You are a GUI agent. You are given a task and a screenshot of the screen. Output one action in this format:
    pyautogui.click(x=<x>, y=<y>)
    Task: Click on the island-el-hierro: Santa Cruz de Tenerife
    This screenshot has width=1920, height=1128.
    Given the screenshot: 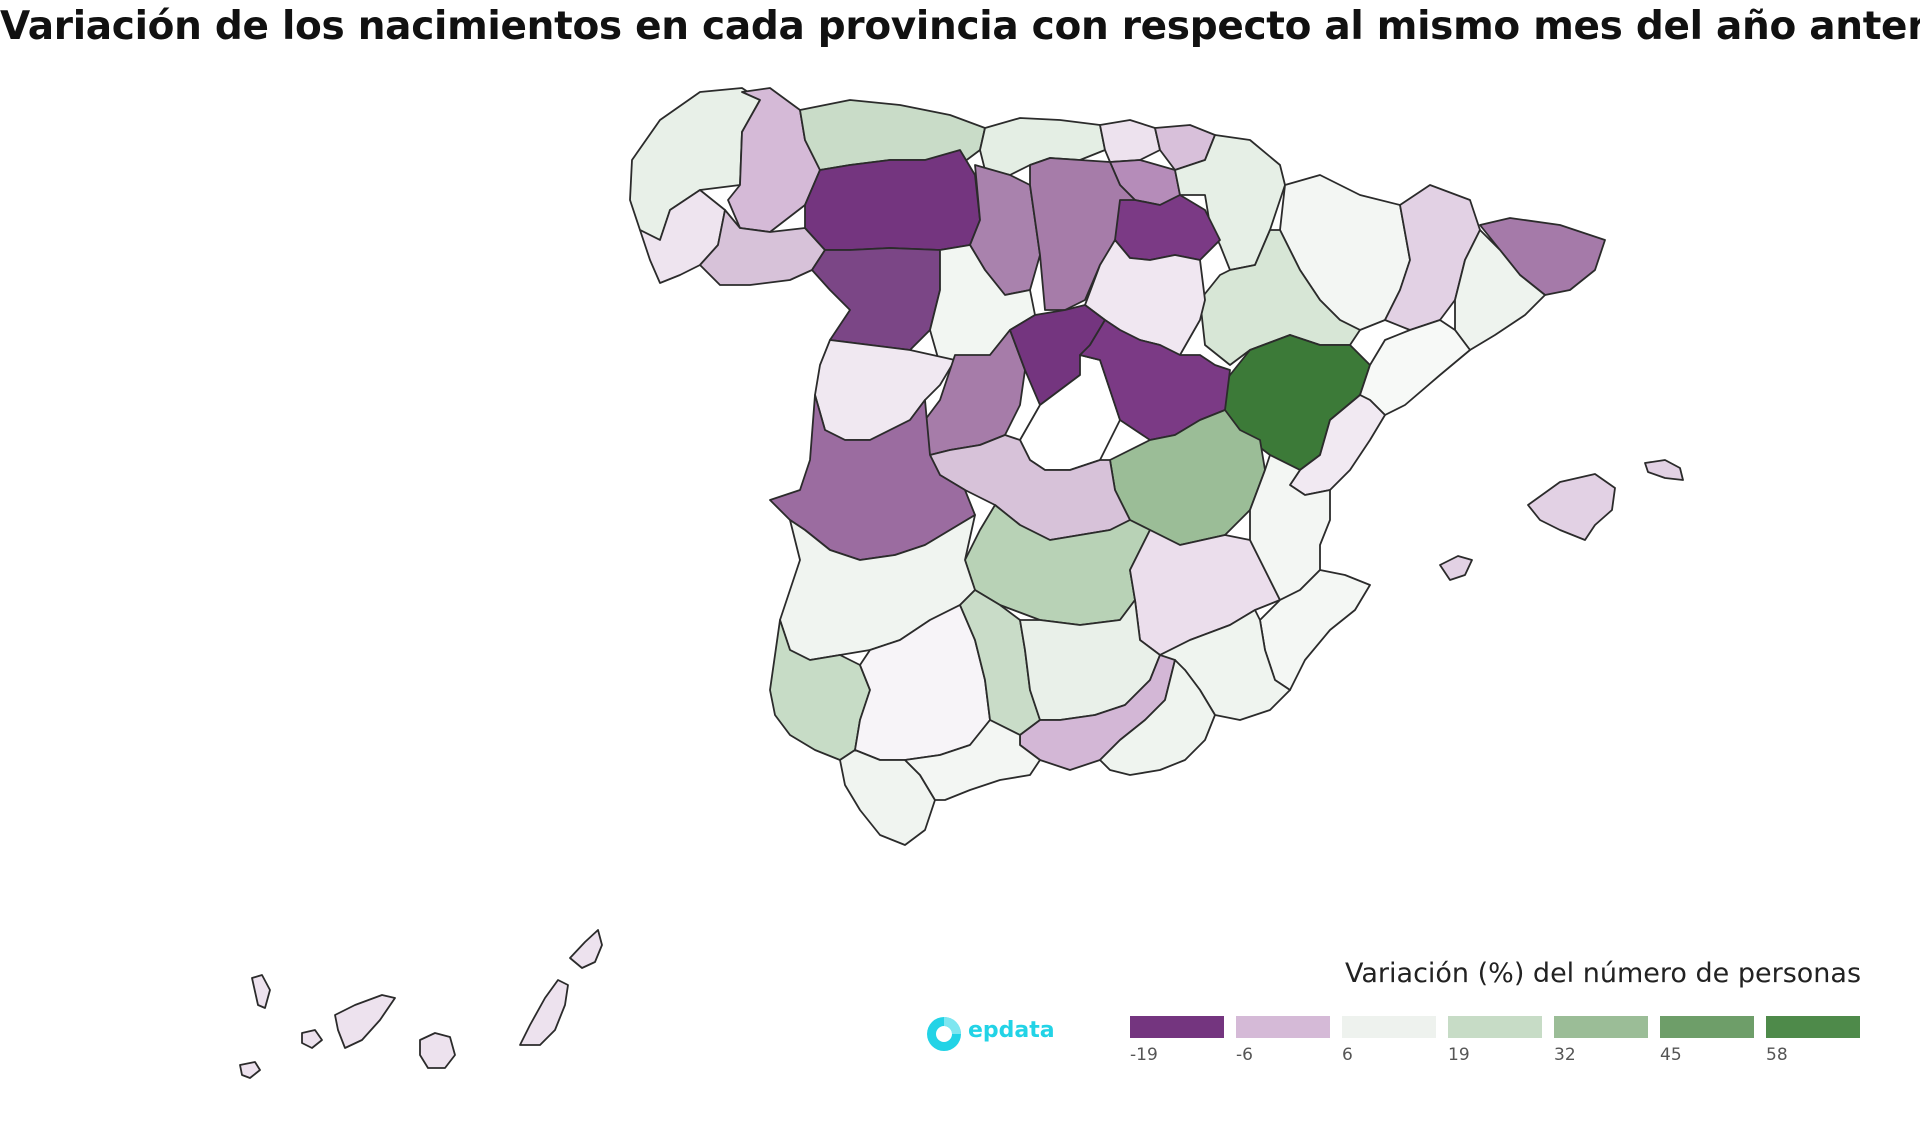 What is the action you would take?
    pyautogui.click(x=250, y=1070)
    